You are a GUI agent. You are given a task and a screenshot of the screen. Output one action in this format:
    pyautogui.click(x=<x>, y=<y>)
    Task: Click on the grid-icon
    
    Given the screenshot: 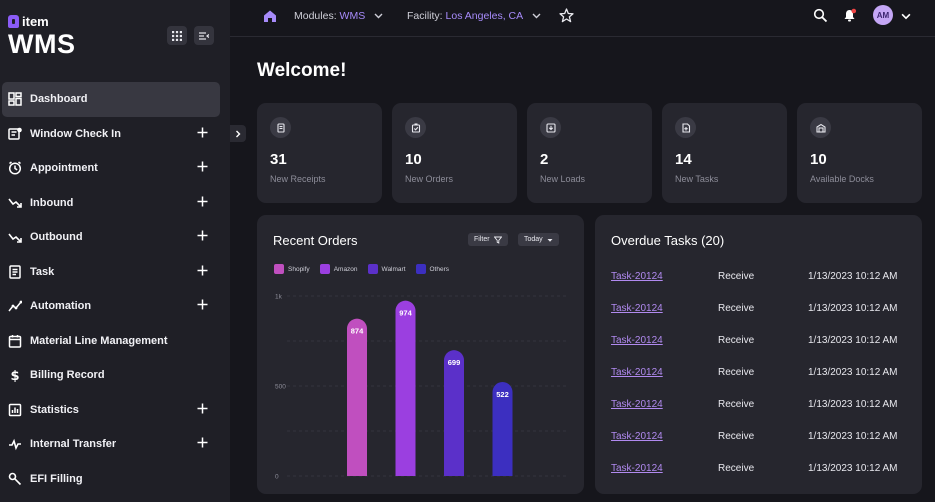 What is the action you would take?
    pyautogui.click(x=177, y=35)
    